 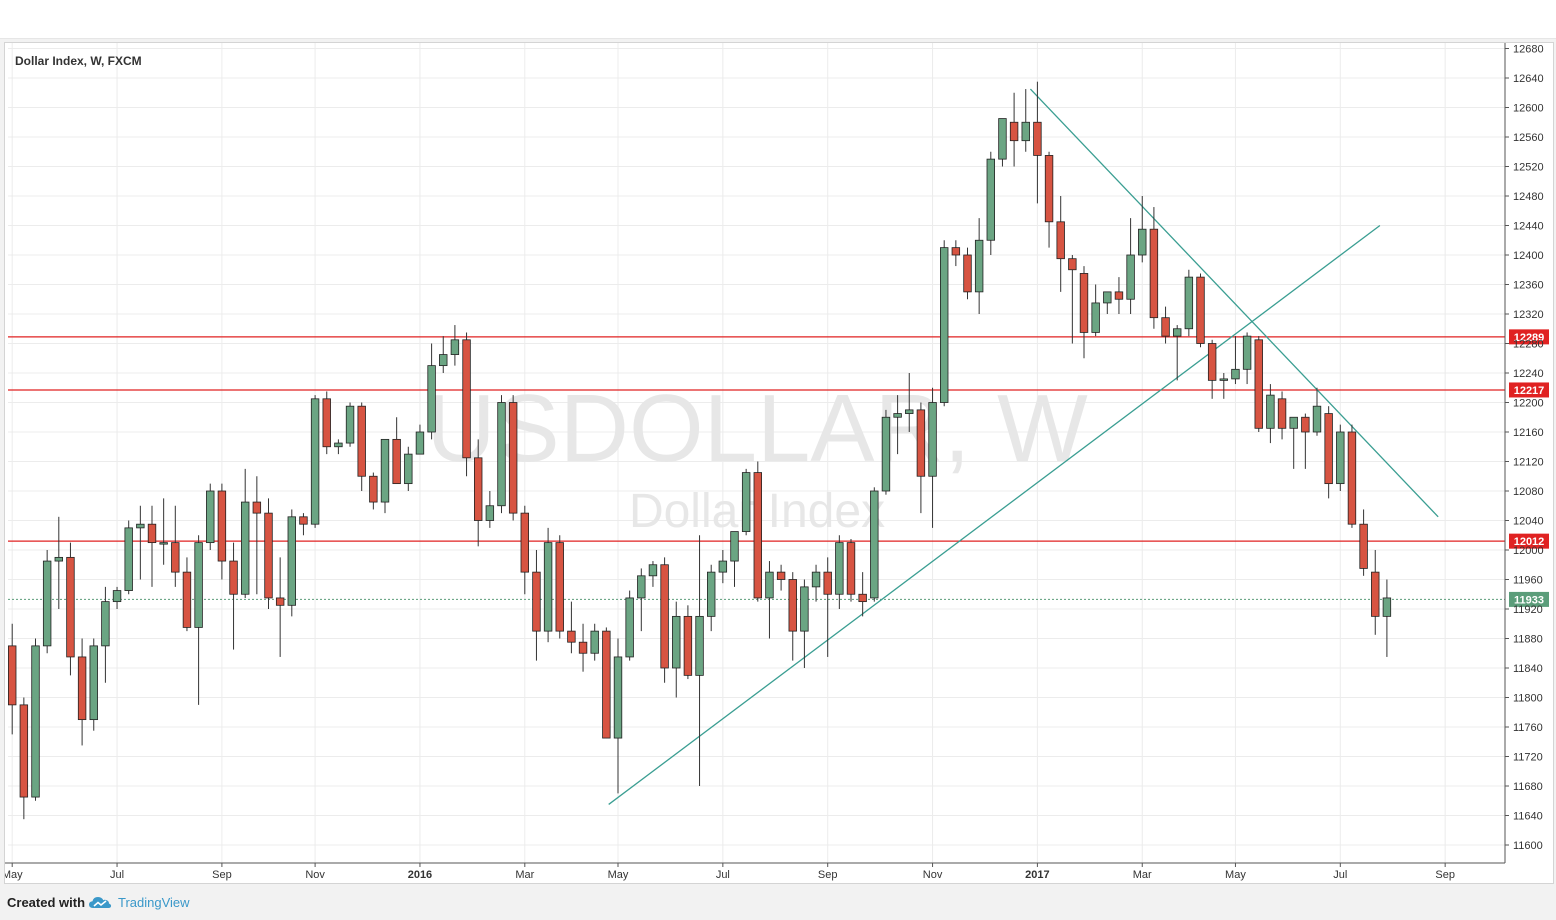 What do you see at coordinates (1234, 303) in the screenshot?
I see `trendline` at bounding box center [1234, 303].